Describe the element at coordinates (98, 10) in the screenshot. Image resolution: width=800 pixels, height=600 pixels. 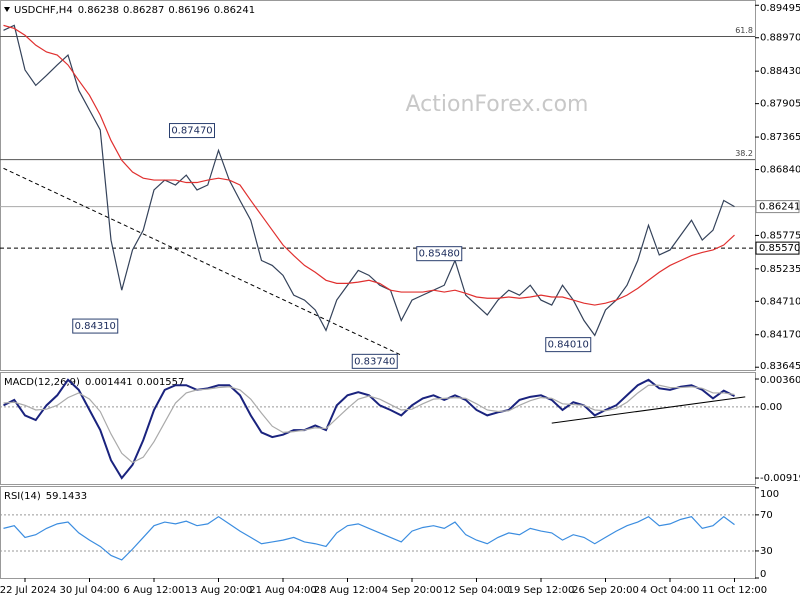
I see `readout-value: 0.86238` at that location.